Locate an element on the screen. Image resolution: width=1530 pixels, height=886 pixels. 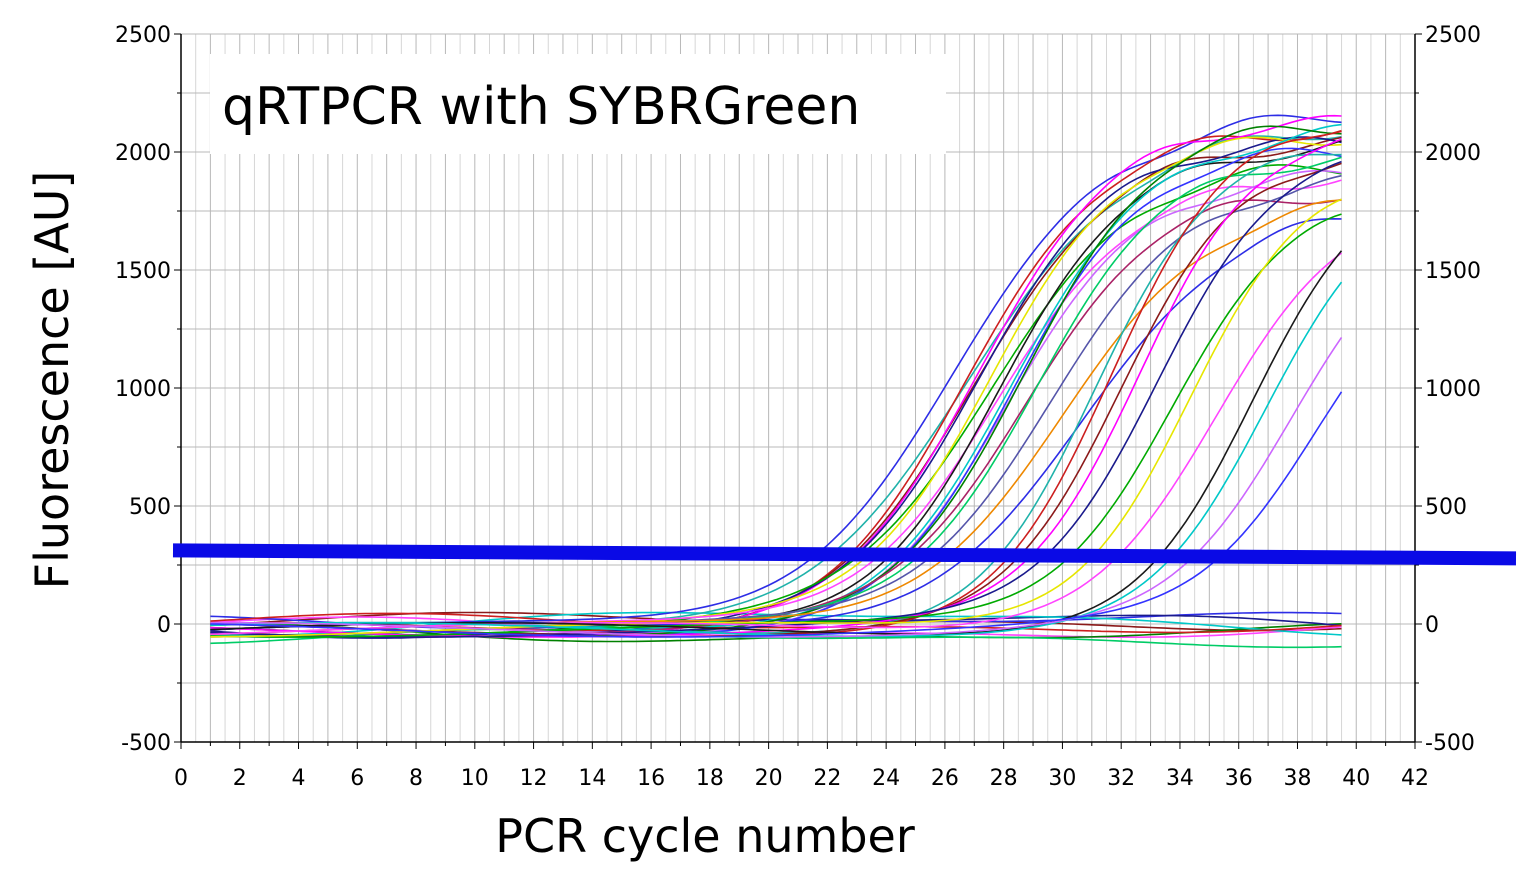
y-tick-label-right: 1500 is located at coordinates (1453, 271).